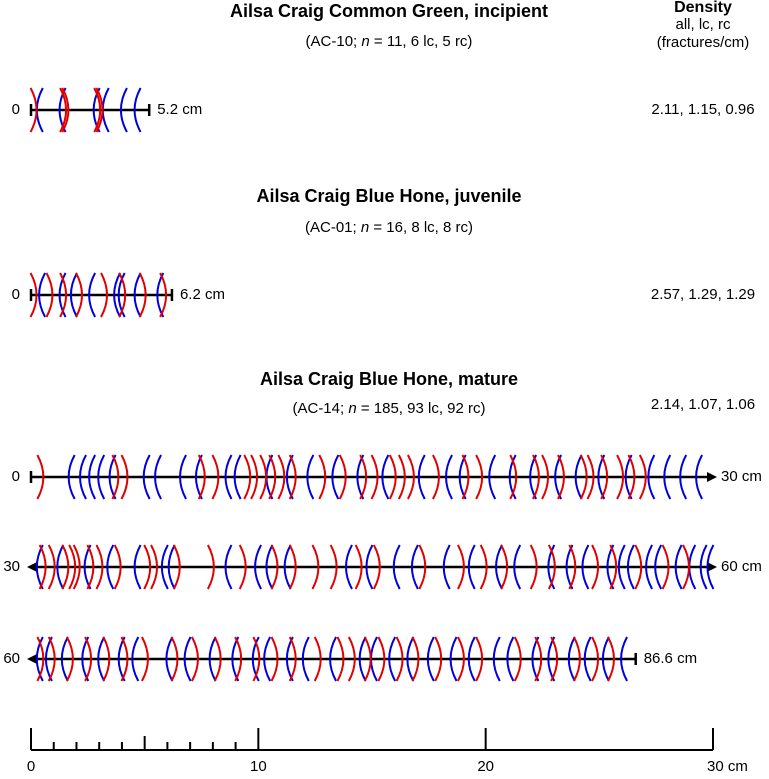 This screenshot has width=769, height=779. What do you see at coordinates (421, 408) in the screenshot?
I see `subtitle-part: = 185, 93 lc, 92 rc)` at bounding box center [421, 408].